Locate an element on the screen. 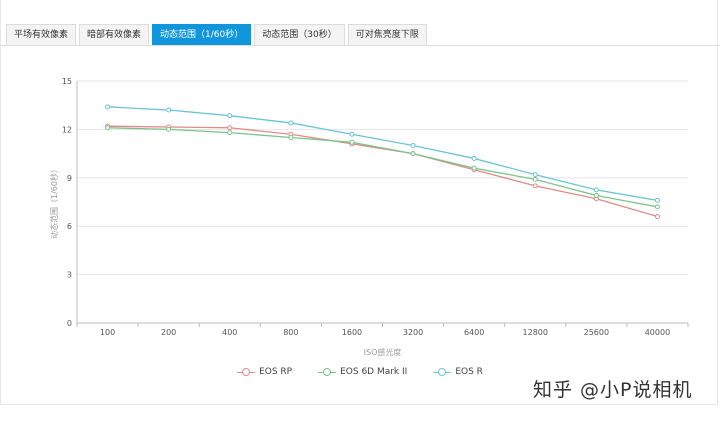 The image size is (720, 421). legend-label-eos-6d-mark-ii: EOS 6D Mark II is located at coordinates (374, 372).